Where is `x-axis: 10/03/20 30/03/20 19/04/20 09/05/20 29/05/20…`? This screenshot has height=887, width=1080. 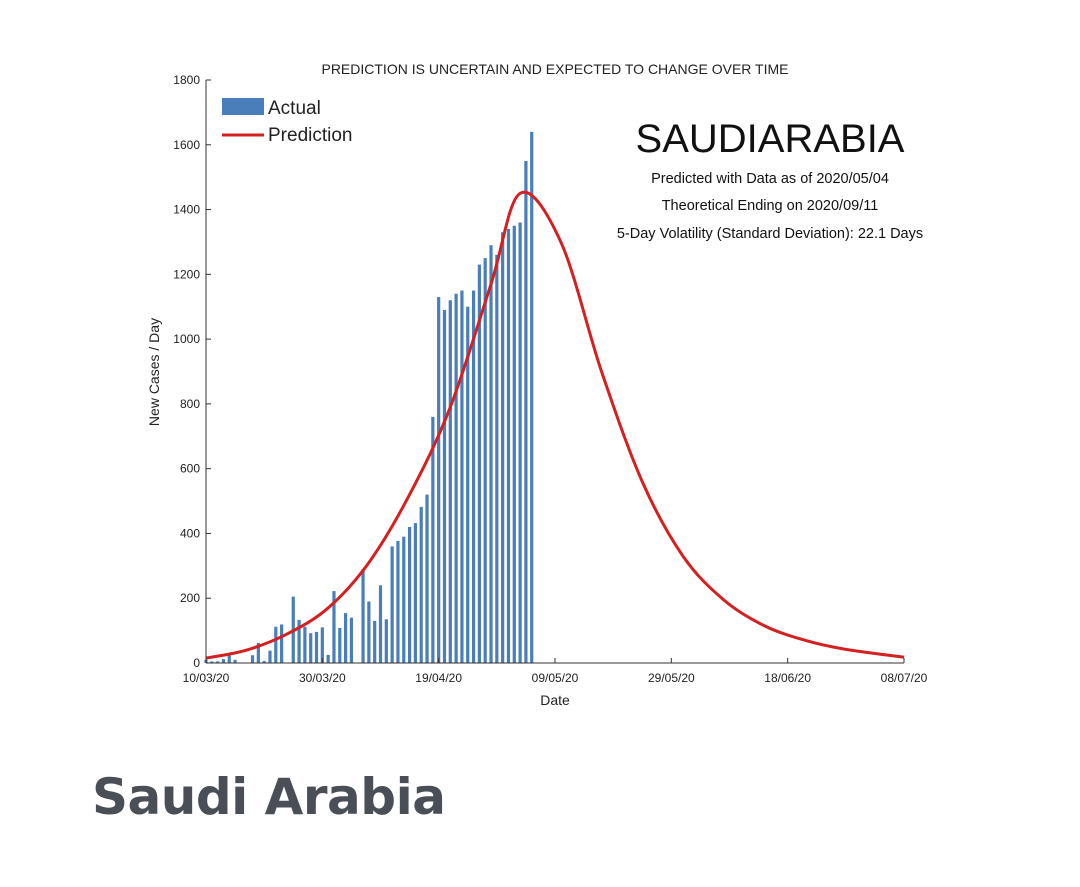
x-axis: 10/03/20 30/03/20 19/04/20 09/05/20 29/05/20… is located at coordinates (555, 671).